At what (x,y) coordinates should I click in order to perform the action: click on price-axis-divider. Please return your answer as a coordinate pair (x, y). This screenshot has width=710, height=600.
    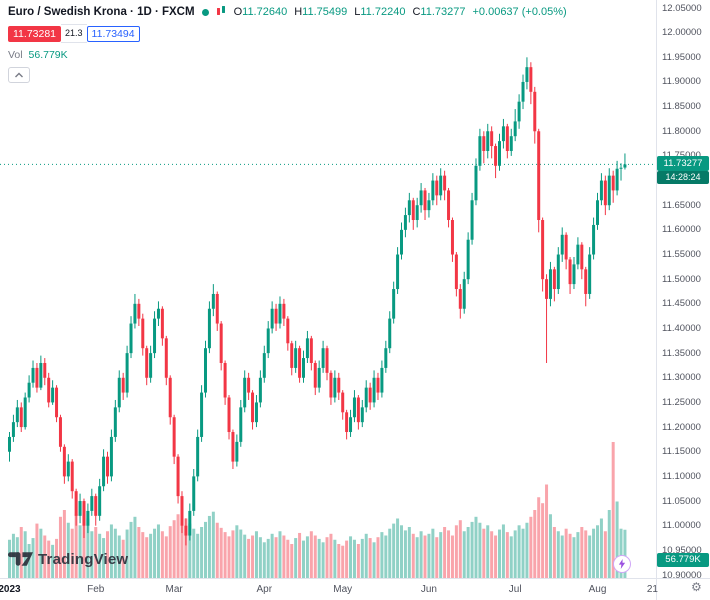
    Looking at the image, I should click on (656, 300).